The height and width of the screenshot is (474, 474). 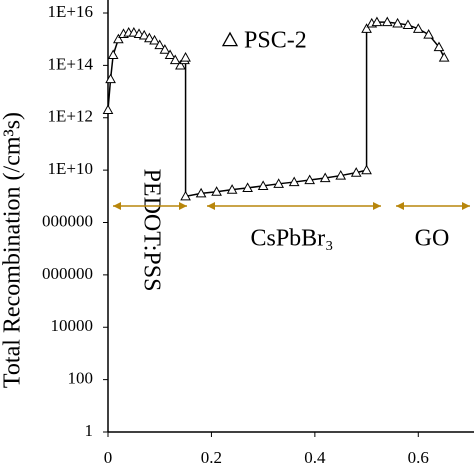 I want to click on y-axis-label: Total Recombination (/cm³s), so click(x=13, y=250).